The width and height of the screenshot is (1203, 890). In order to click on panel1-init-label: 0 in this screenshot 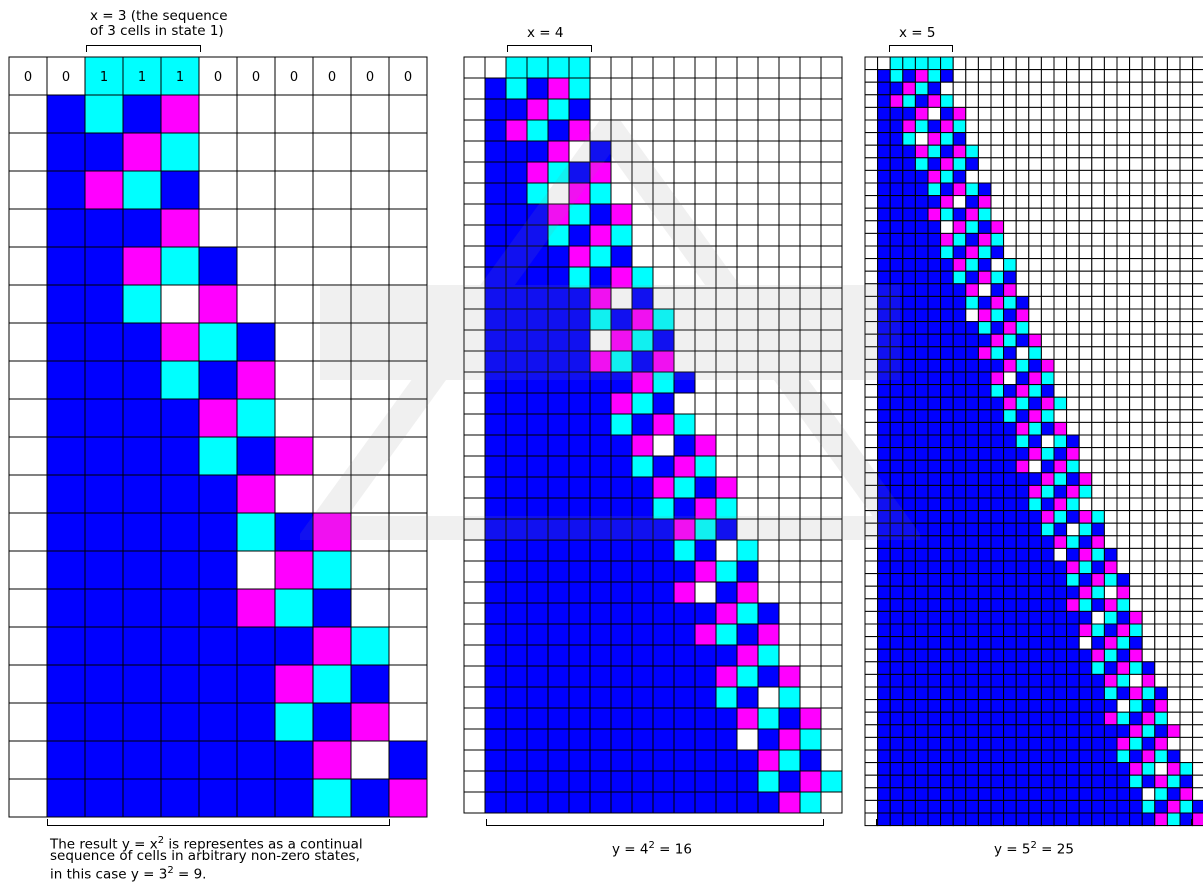, I will do `click(294, 77)`.